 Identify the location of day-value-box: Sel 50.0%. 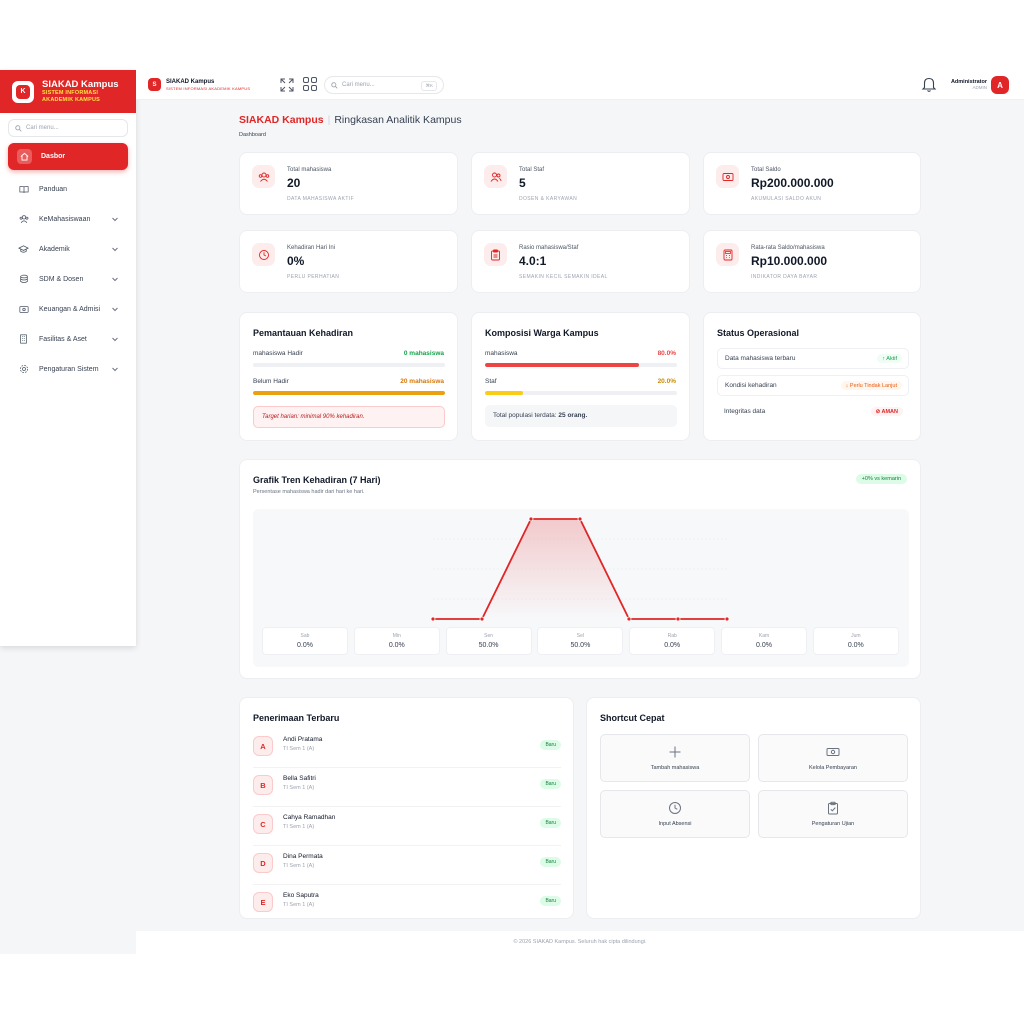
(580, 641).